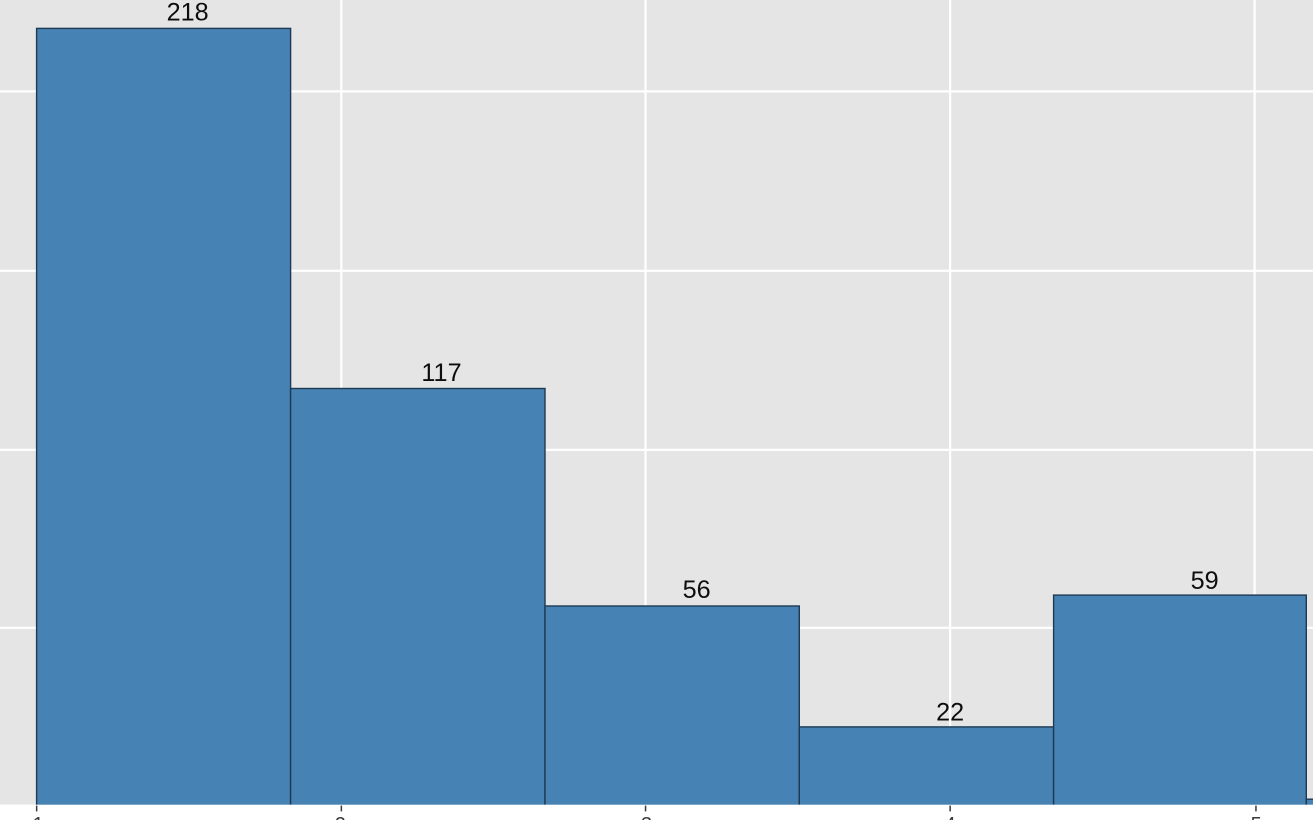 The image size is (1313, 820). What do you see at coordinates (1256, 817) in the screenshot?
I see `svg-text: 5` at bounding box center [1256, 817].